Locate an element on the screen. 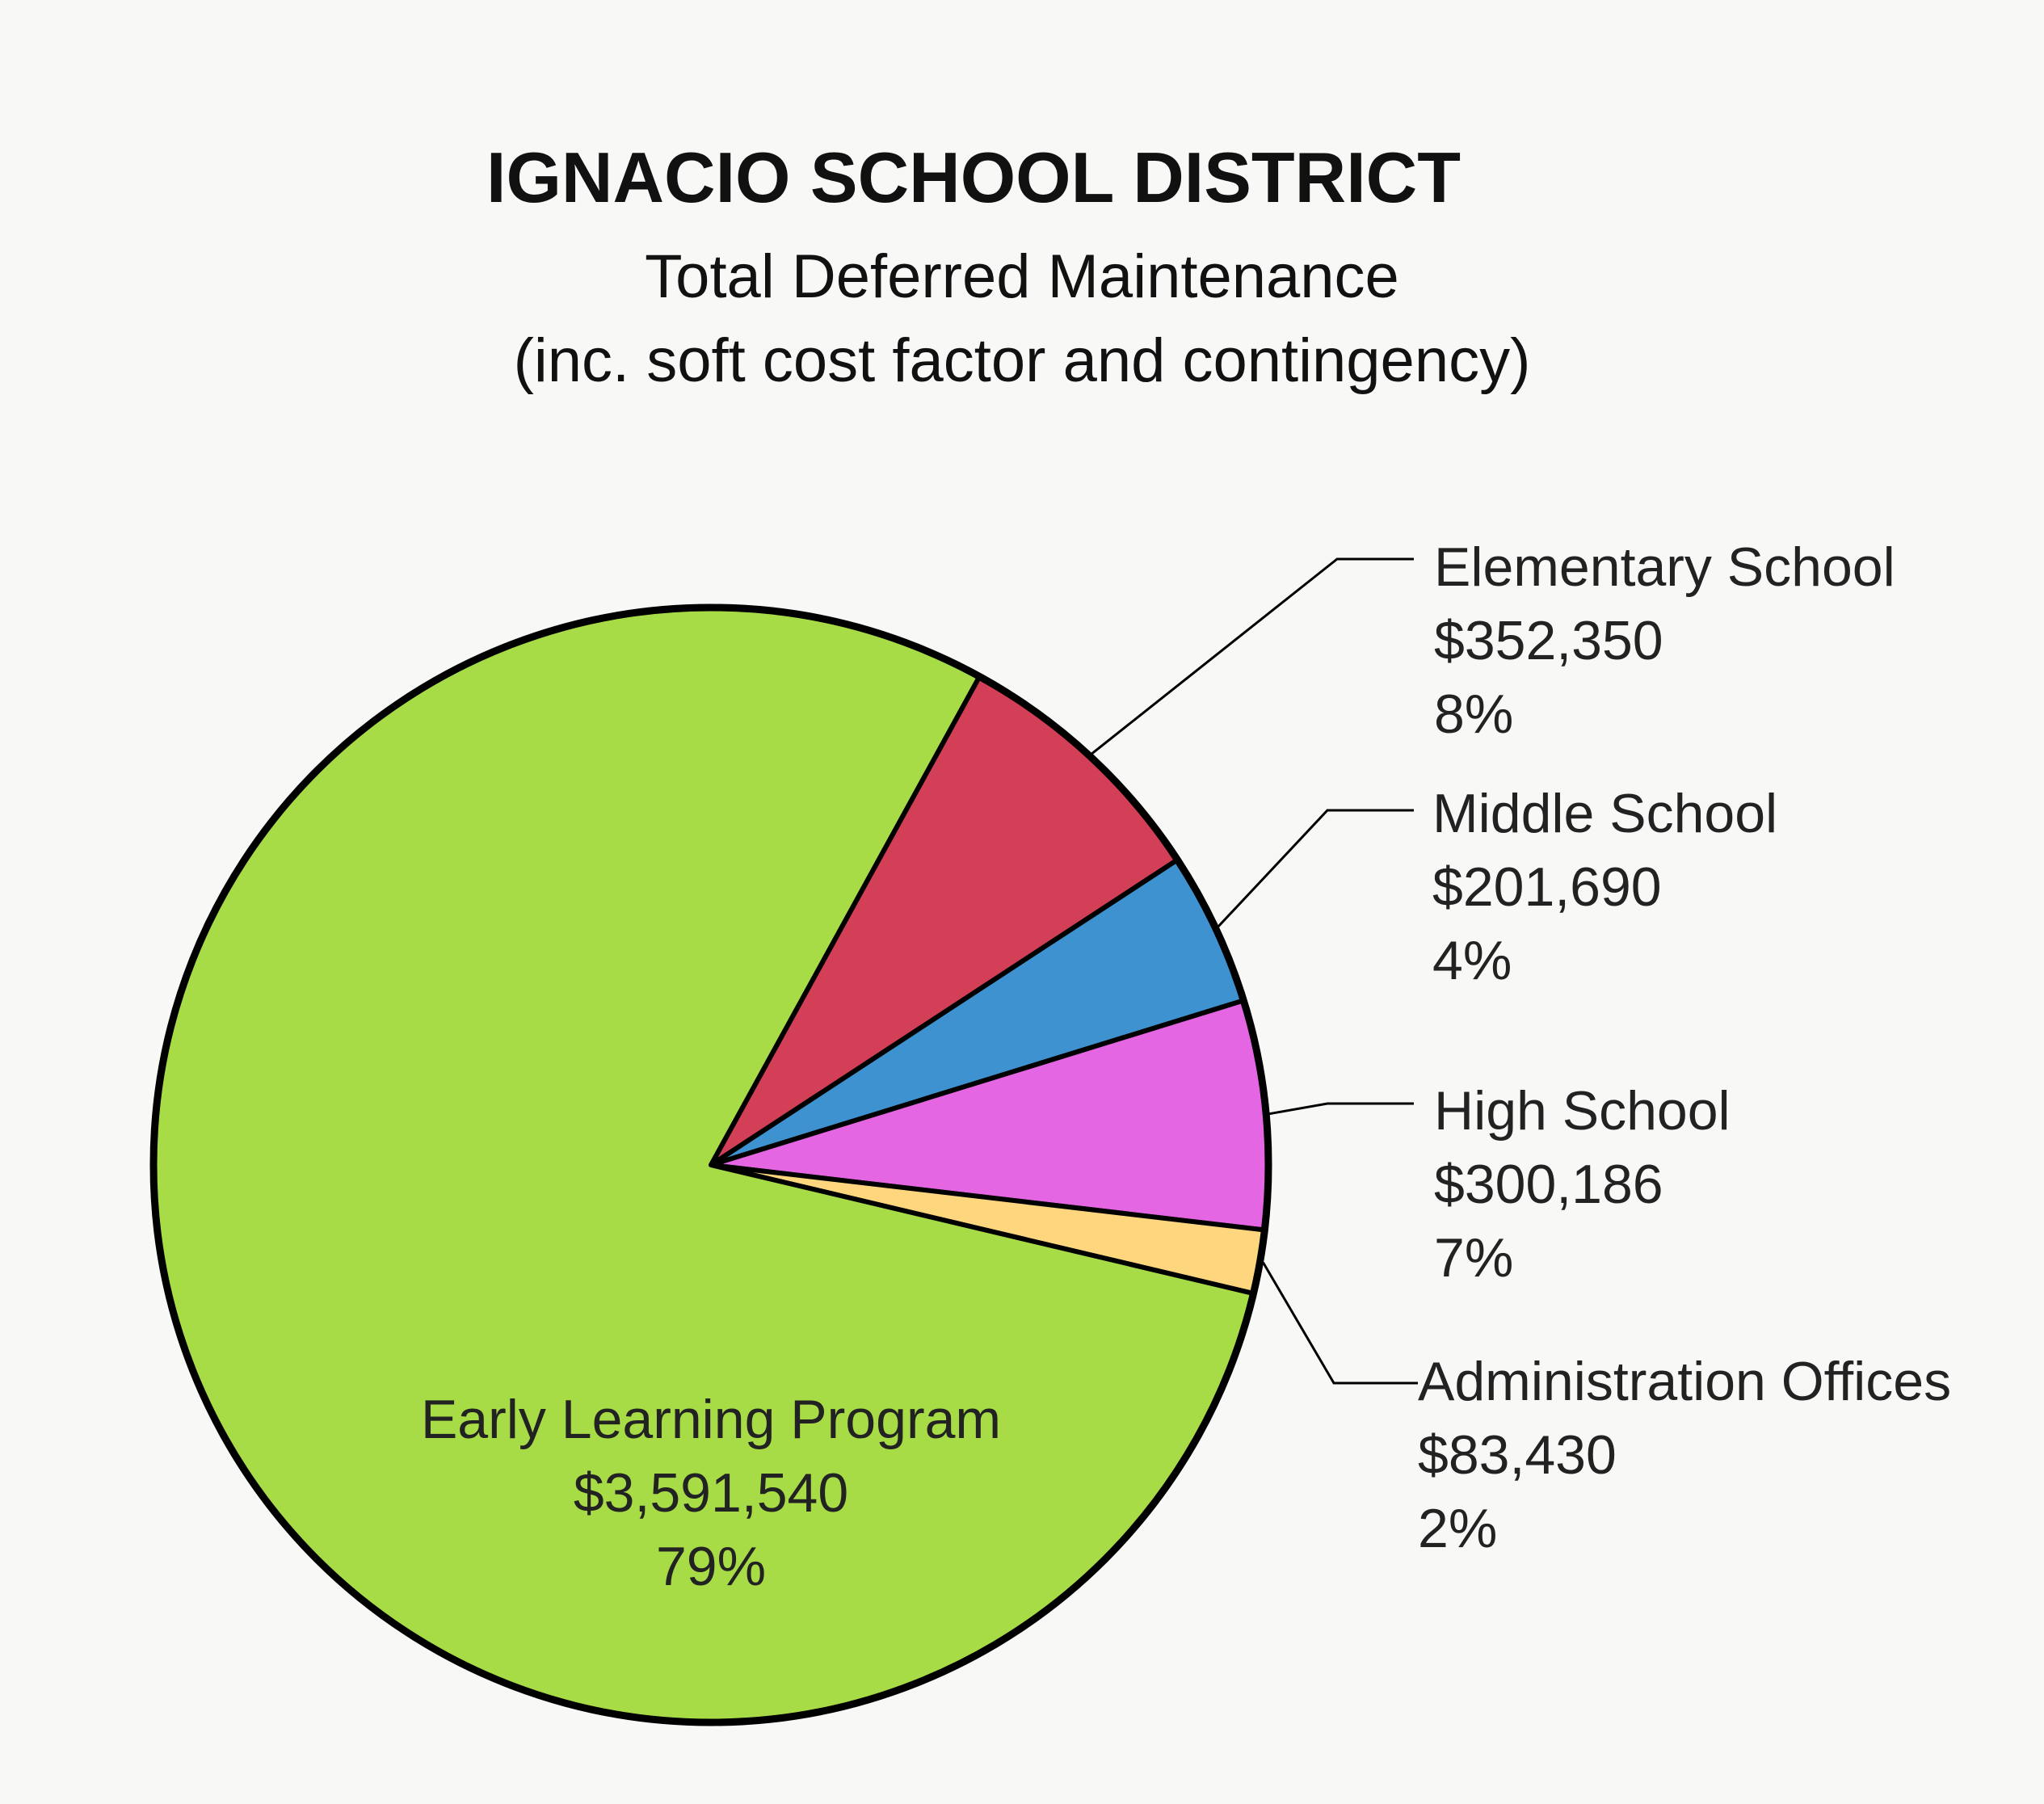 The width and height of the screenshot is (2044, 1804). leader-line-high-school is located at coordinates (1341, 1109).